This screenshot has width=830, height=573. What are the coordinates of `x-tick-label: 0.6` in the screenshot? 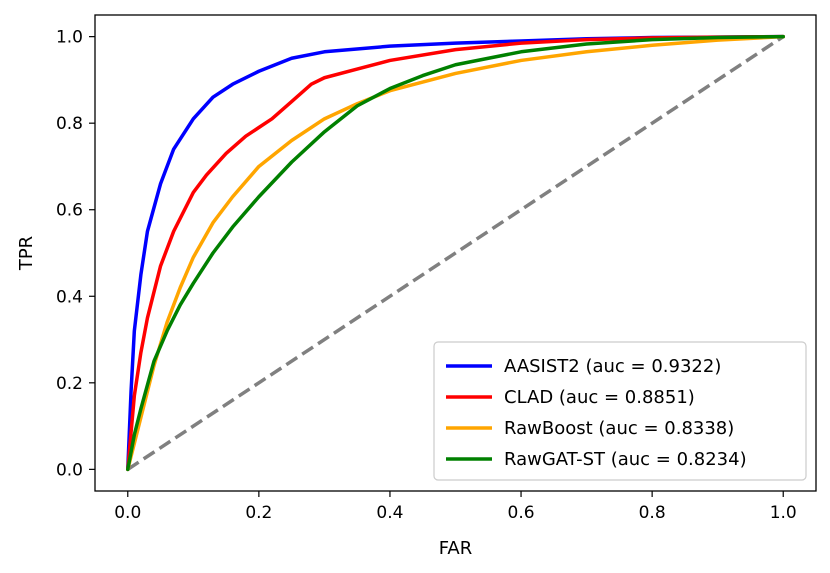 It's located at (521, 513).